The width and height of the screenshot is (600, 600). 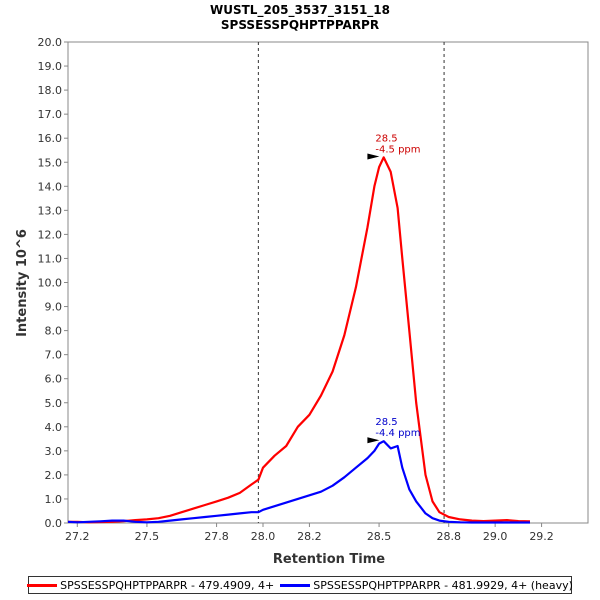 What do you see at coordinates (54, 379) in the screenshot?
I see `y-tick-label: 6.0` at bounding box center [54, 379].